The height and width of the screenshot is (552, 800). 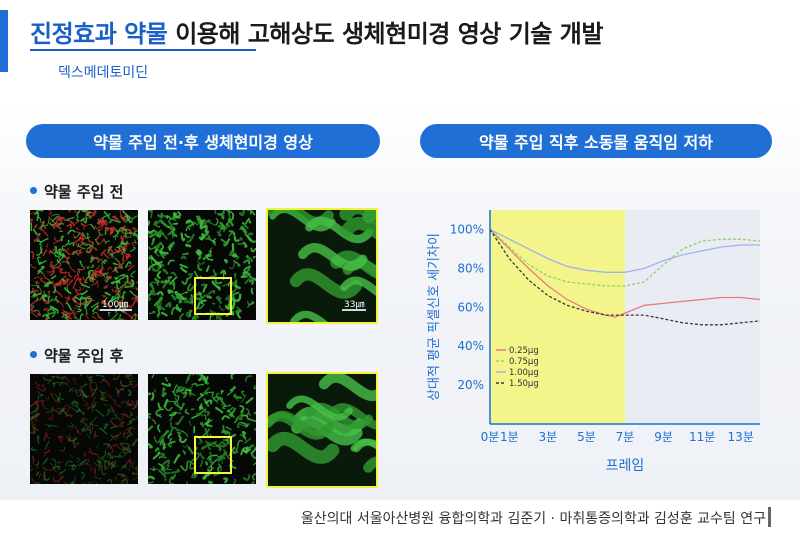 I want to click on micro-after-green, so click(x=202, y=429).